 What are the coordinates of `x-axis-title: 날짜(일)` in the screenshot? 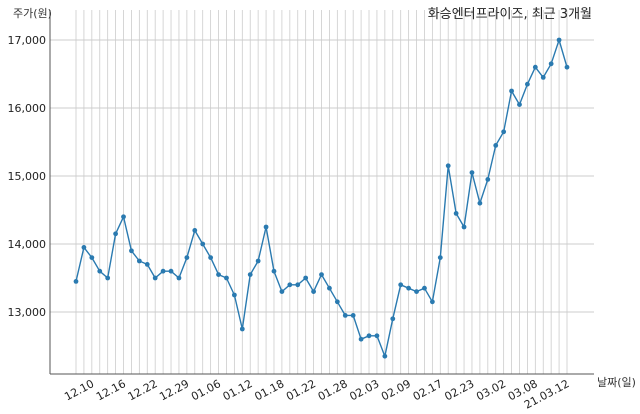 It's located at (616, 382).